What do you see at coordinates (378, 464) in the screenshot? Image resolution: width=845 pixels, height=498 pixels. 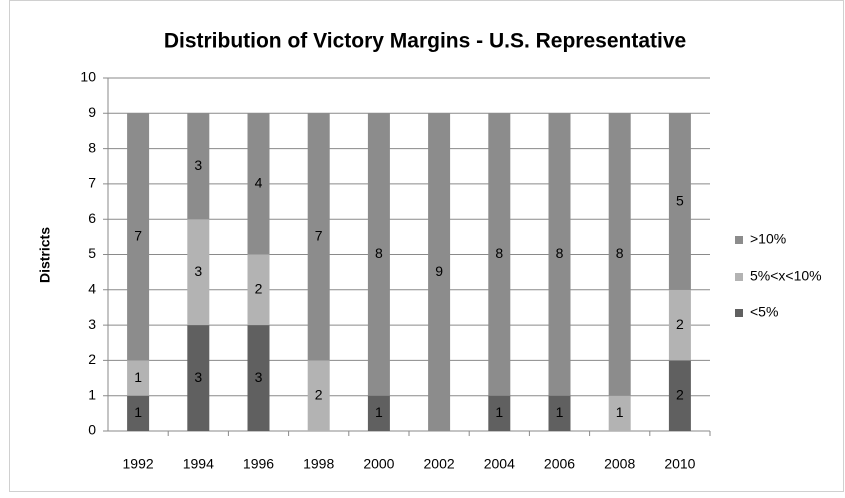 I see `x-tick-label: 2000` at bounding box center [378, 464].